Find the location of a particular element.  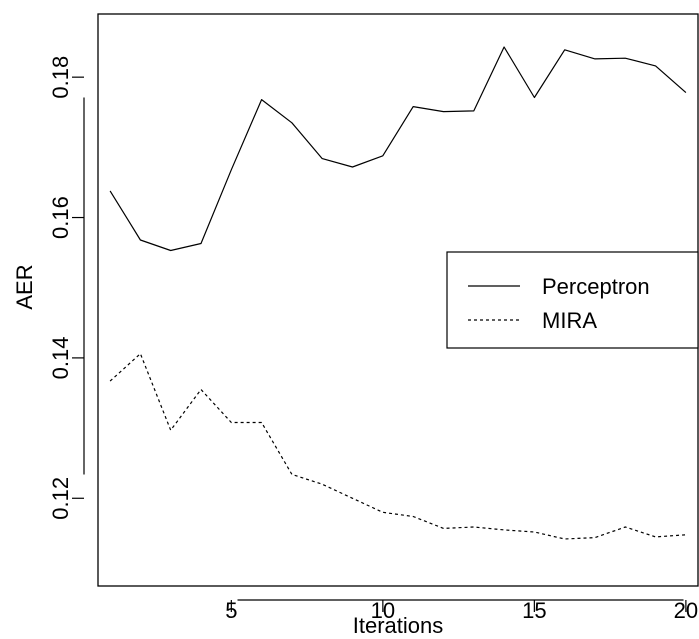

x-tick-label: 20 is located at coordinates (686, 610).